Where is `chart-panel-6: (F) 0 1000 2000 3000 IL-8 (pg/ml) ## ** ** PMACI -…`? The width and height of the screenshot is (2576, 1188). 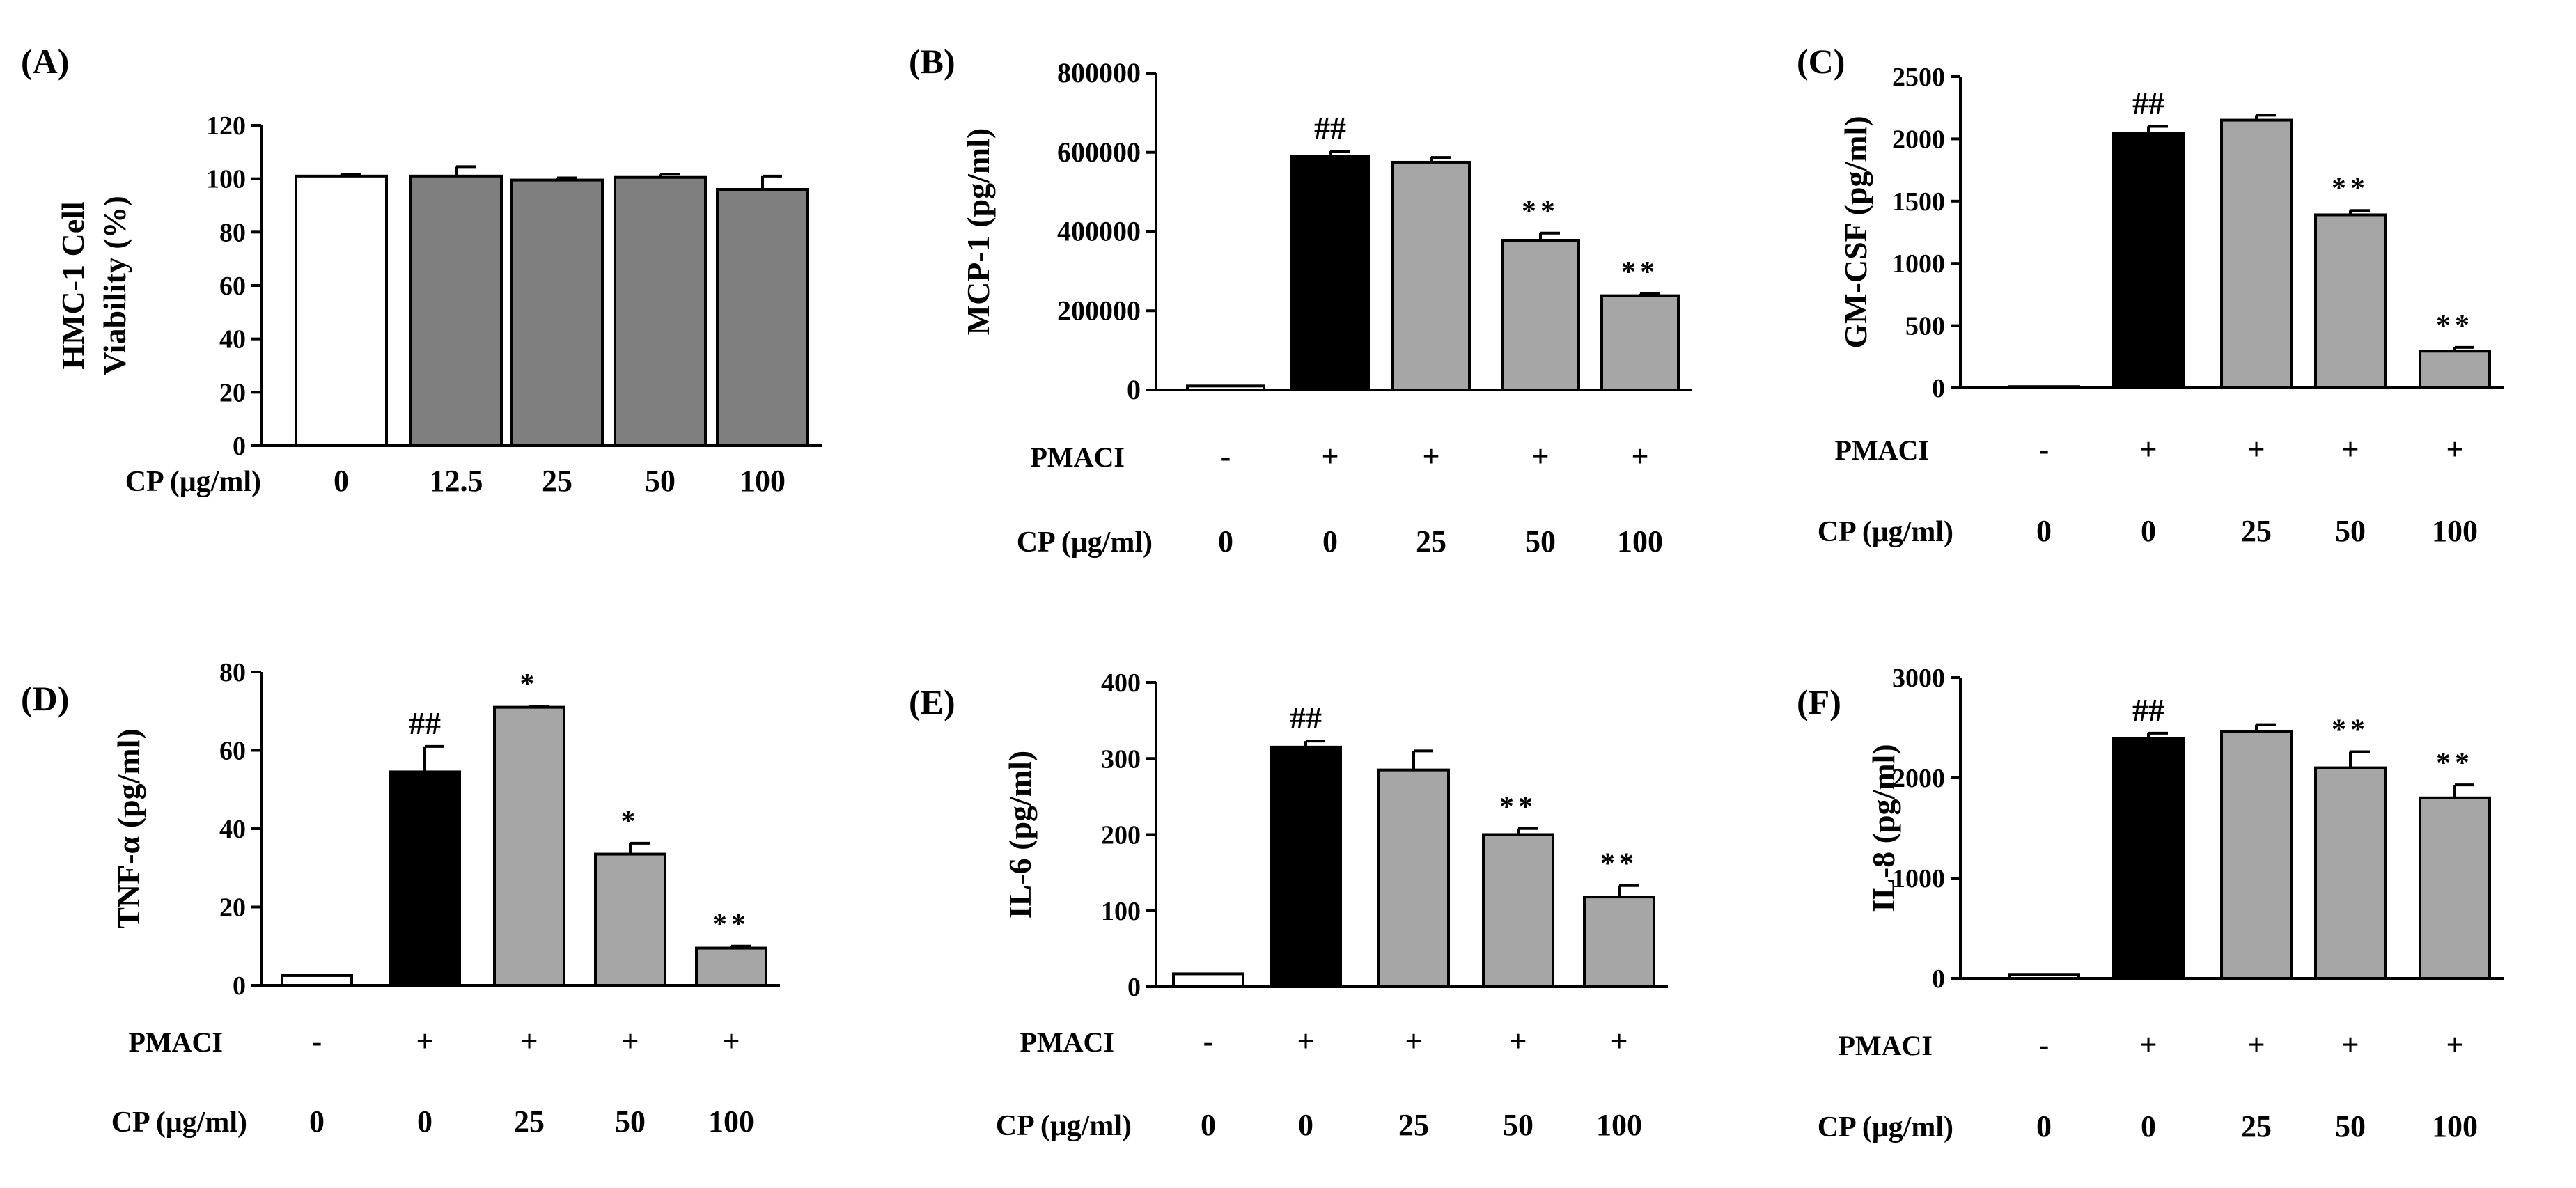
chart-panel-6: (F) 0 1000 2000 3000 IL-8 (pg/ml) ## ** ** PMACI -… is located at coordinates (2150, 903).